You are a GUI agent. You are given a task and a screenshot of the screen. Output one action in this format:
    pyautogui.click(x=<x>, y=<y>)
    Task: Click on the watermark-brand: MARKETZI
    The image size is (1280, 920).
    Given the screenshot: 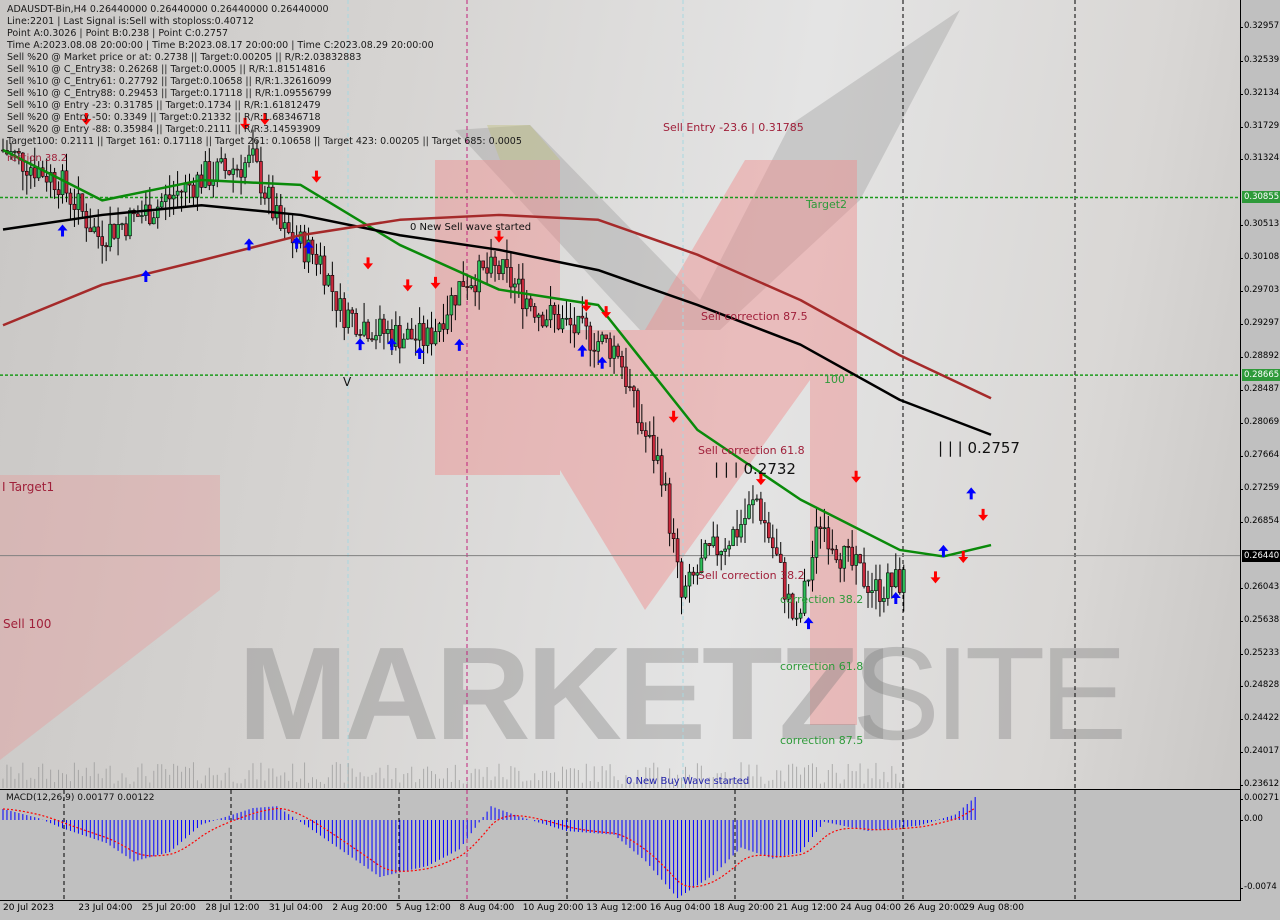 What is the action you would take?
    pyautogui.click(x=565, y=693)
    